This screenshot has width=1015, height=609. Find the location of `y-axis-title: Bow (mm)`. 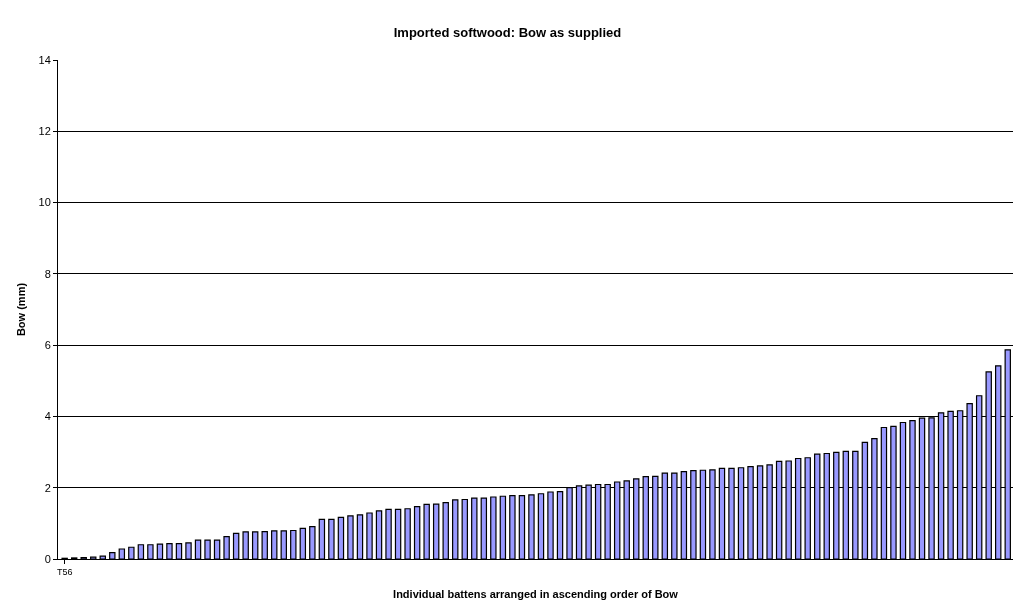

y-axis-title: Bow (mm) is located at coordinates (21, 309).